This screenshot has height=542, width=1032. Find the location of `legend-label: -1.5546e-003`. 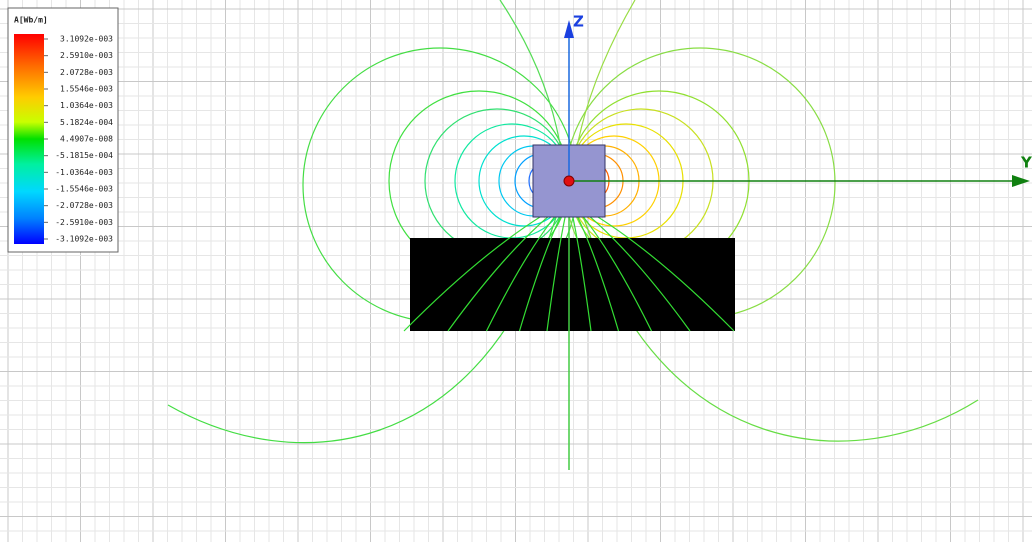

legend-label: -1.5546e-003 is located at coordinates (84, 189).